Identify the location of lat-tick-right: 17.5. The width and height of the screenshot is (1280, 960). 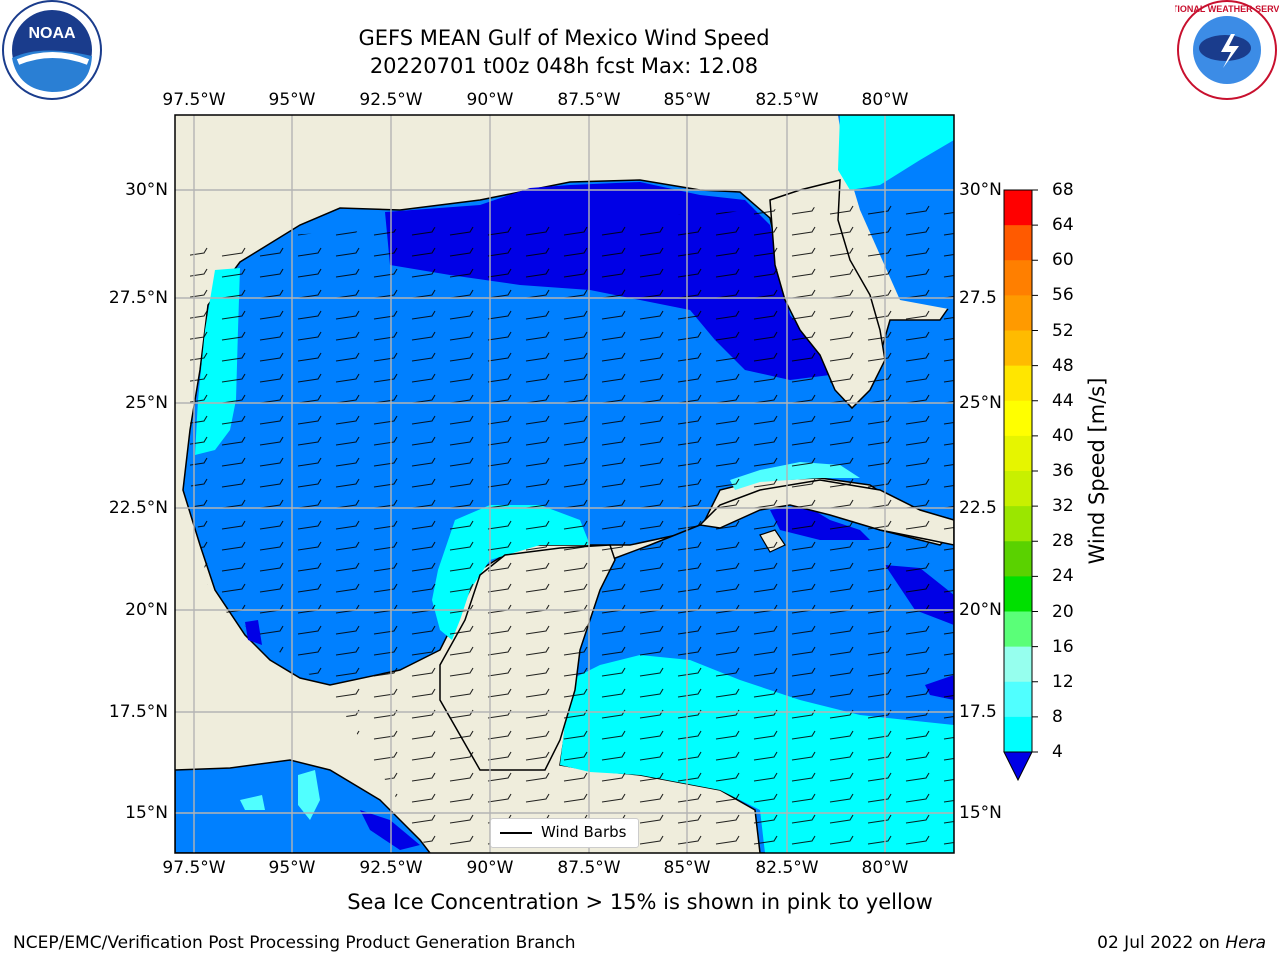
(978, 712).